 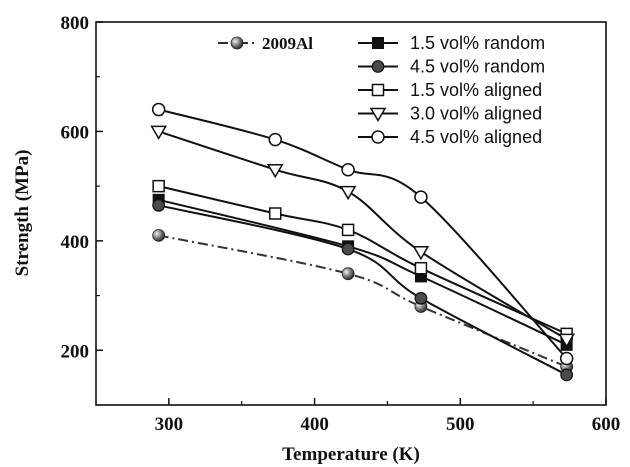 I want to click on x-tick-label-500: 500, so click(x=460, y=424).